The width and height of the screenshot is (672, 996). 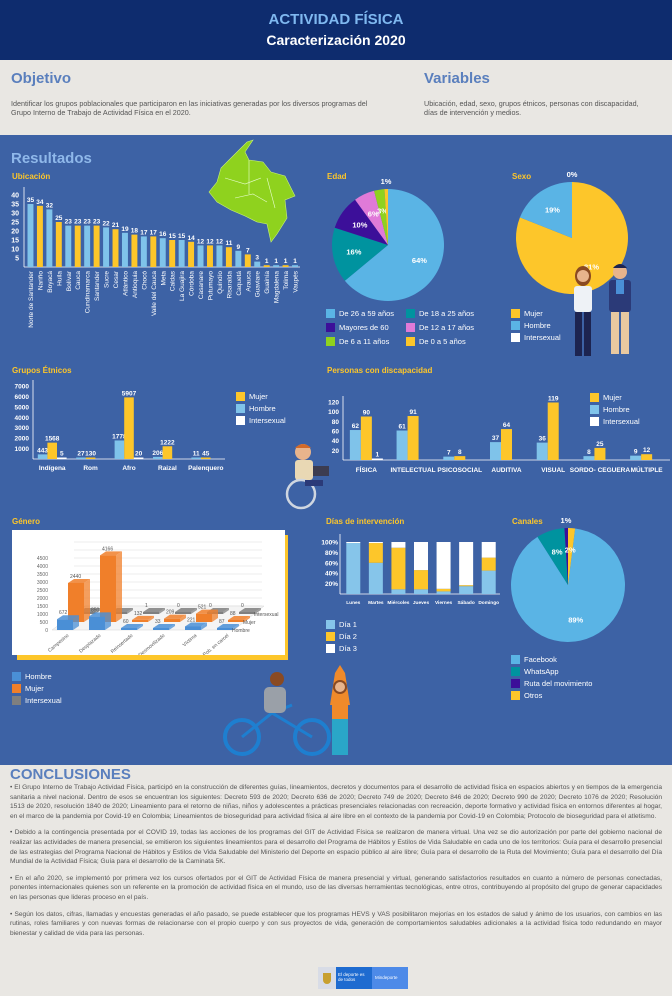 I want to click on pie-slice, so click(x=371, y=217).